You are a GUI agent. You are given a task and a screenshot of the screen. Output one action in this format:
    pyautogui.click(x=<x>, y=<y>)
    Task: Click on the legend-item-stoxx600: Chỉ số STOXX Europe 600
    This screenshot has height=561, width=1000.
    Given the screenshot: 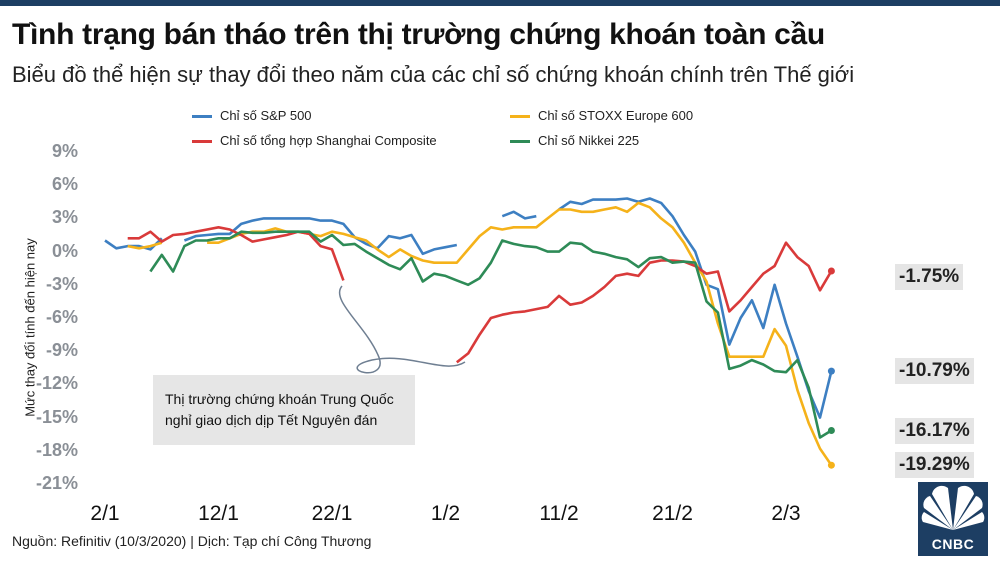 What is the action you would take?
    pyautogui.click(x=601, y=115)
    